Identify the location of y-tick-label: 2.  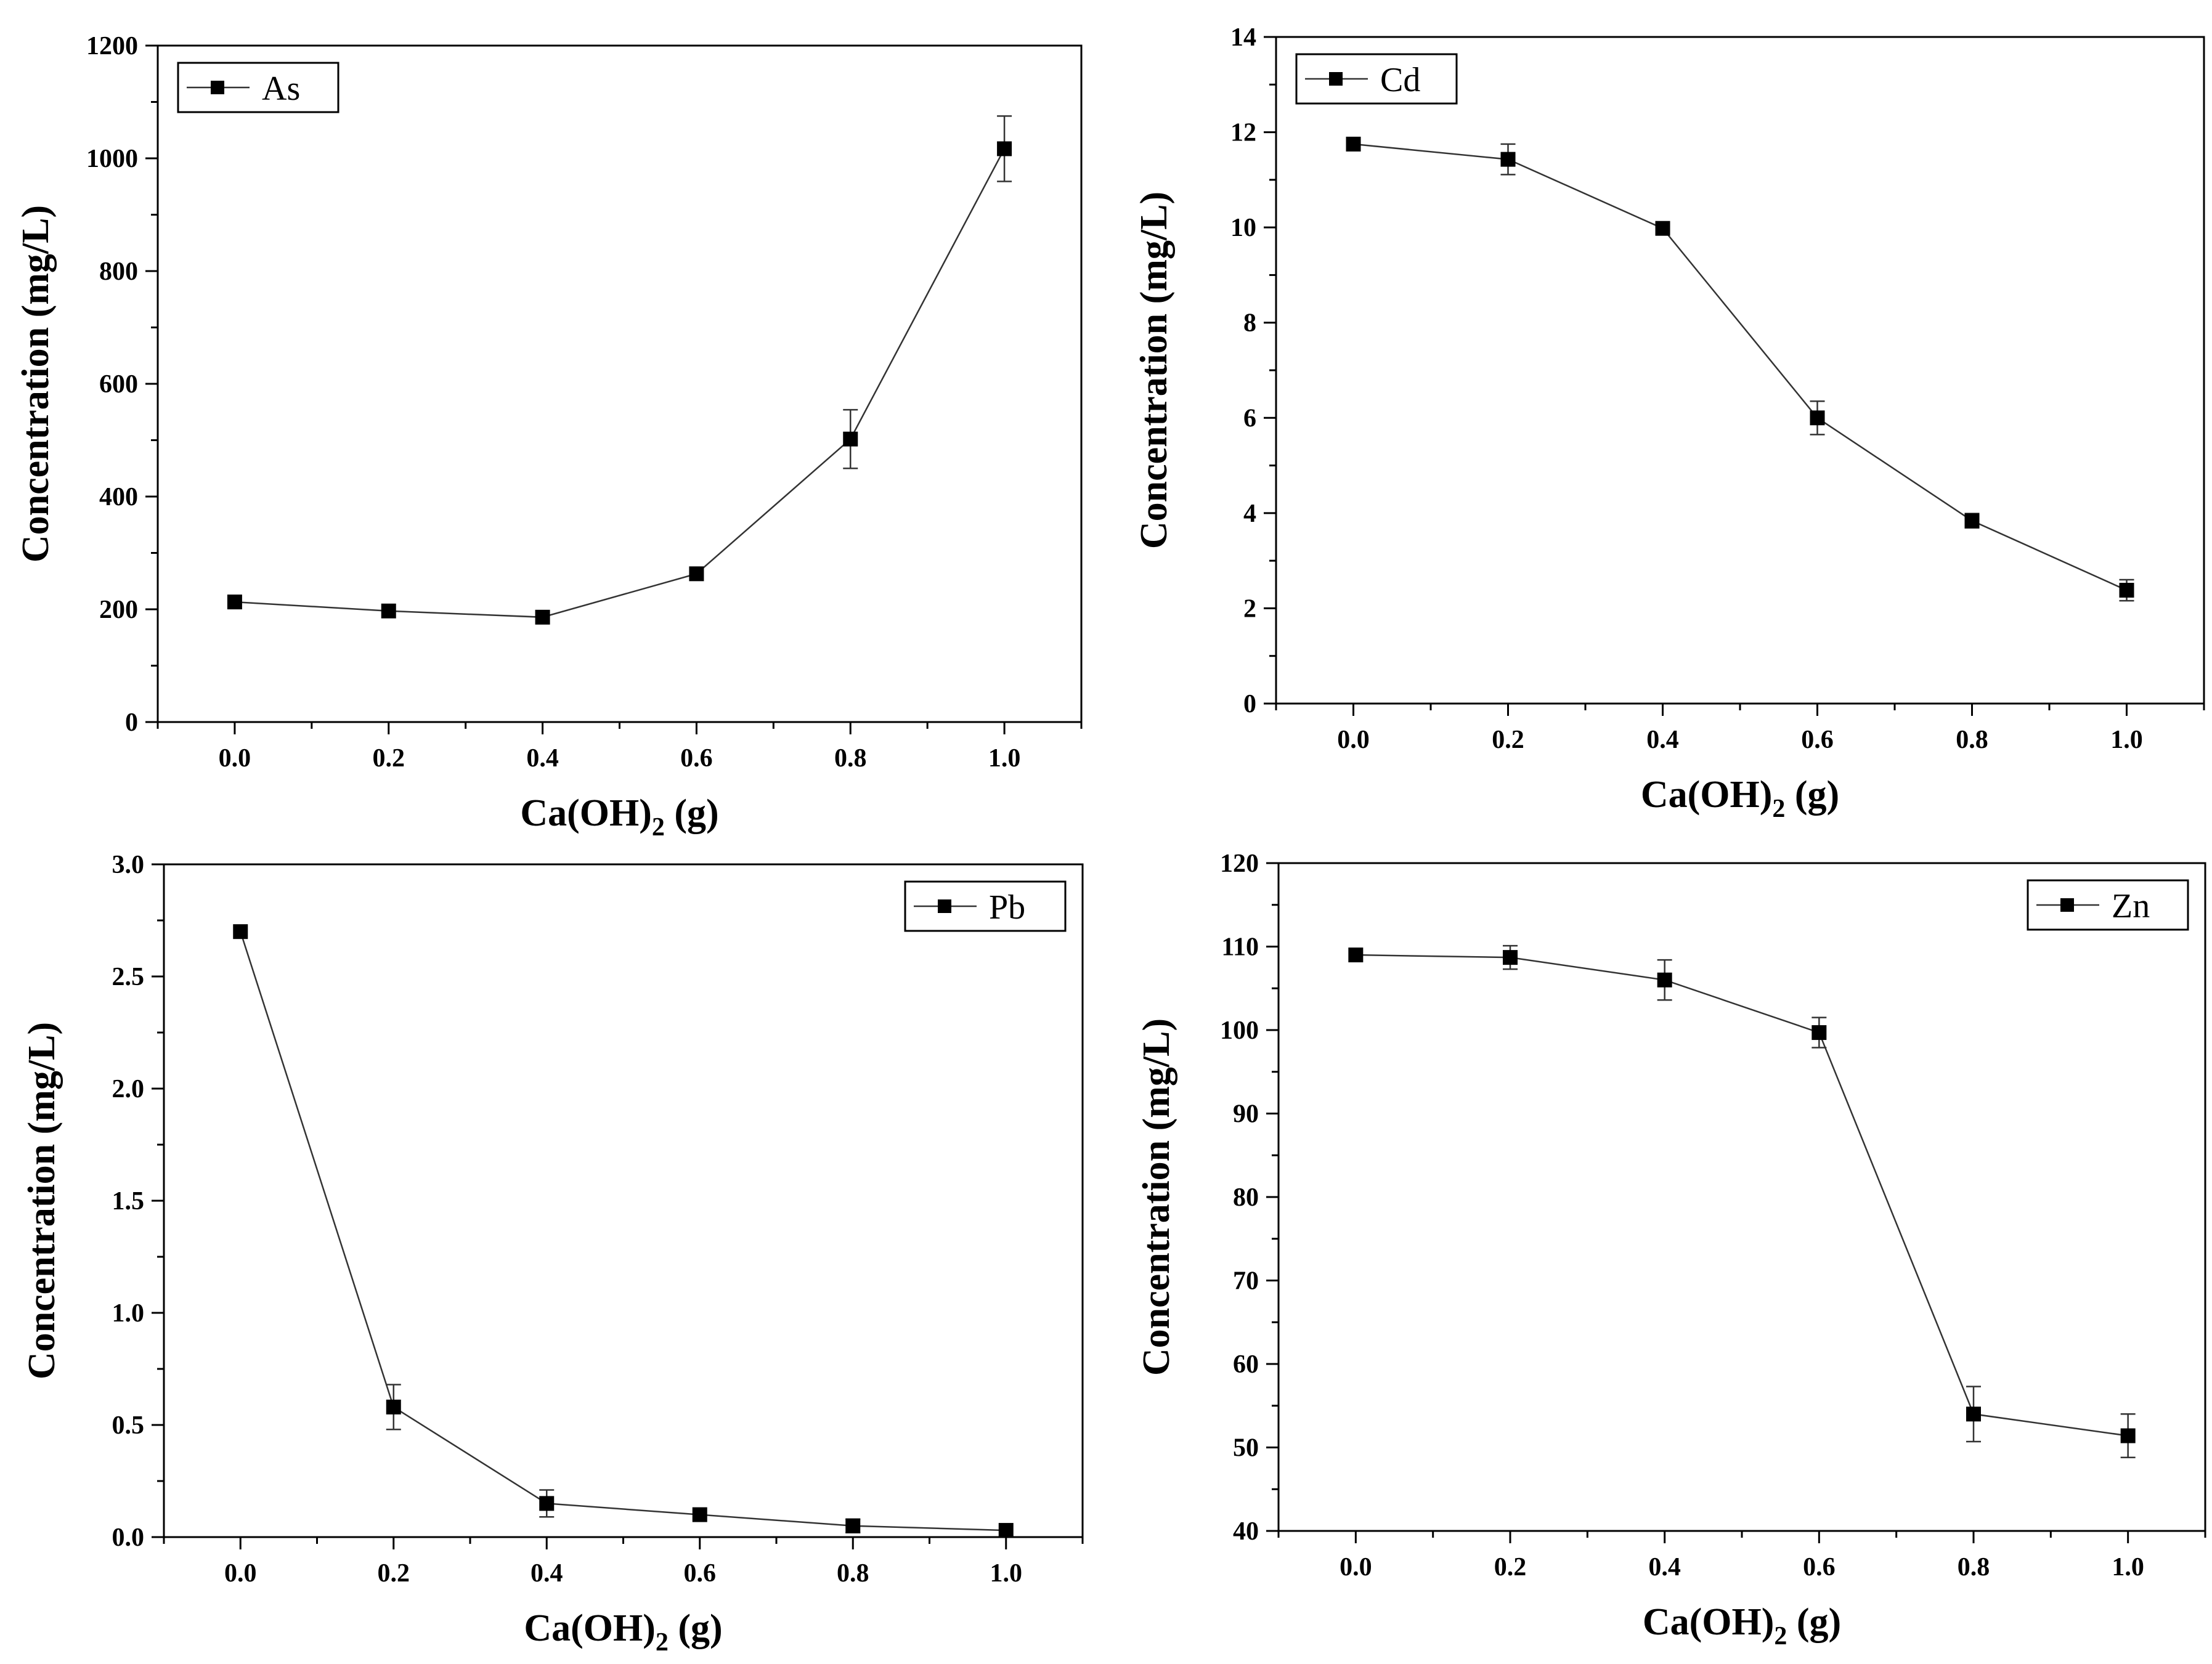
(1249, 609).